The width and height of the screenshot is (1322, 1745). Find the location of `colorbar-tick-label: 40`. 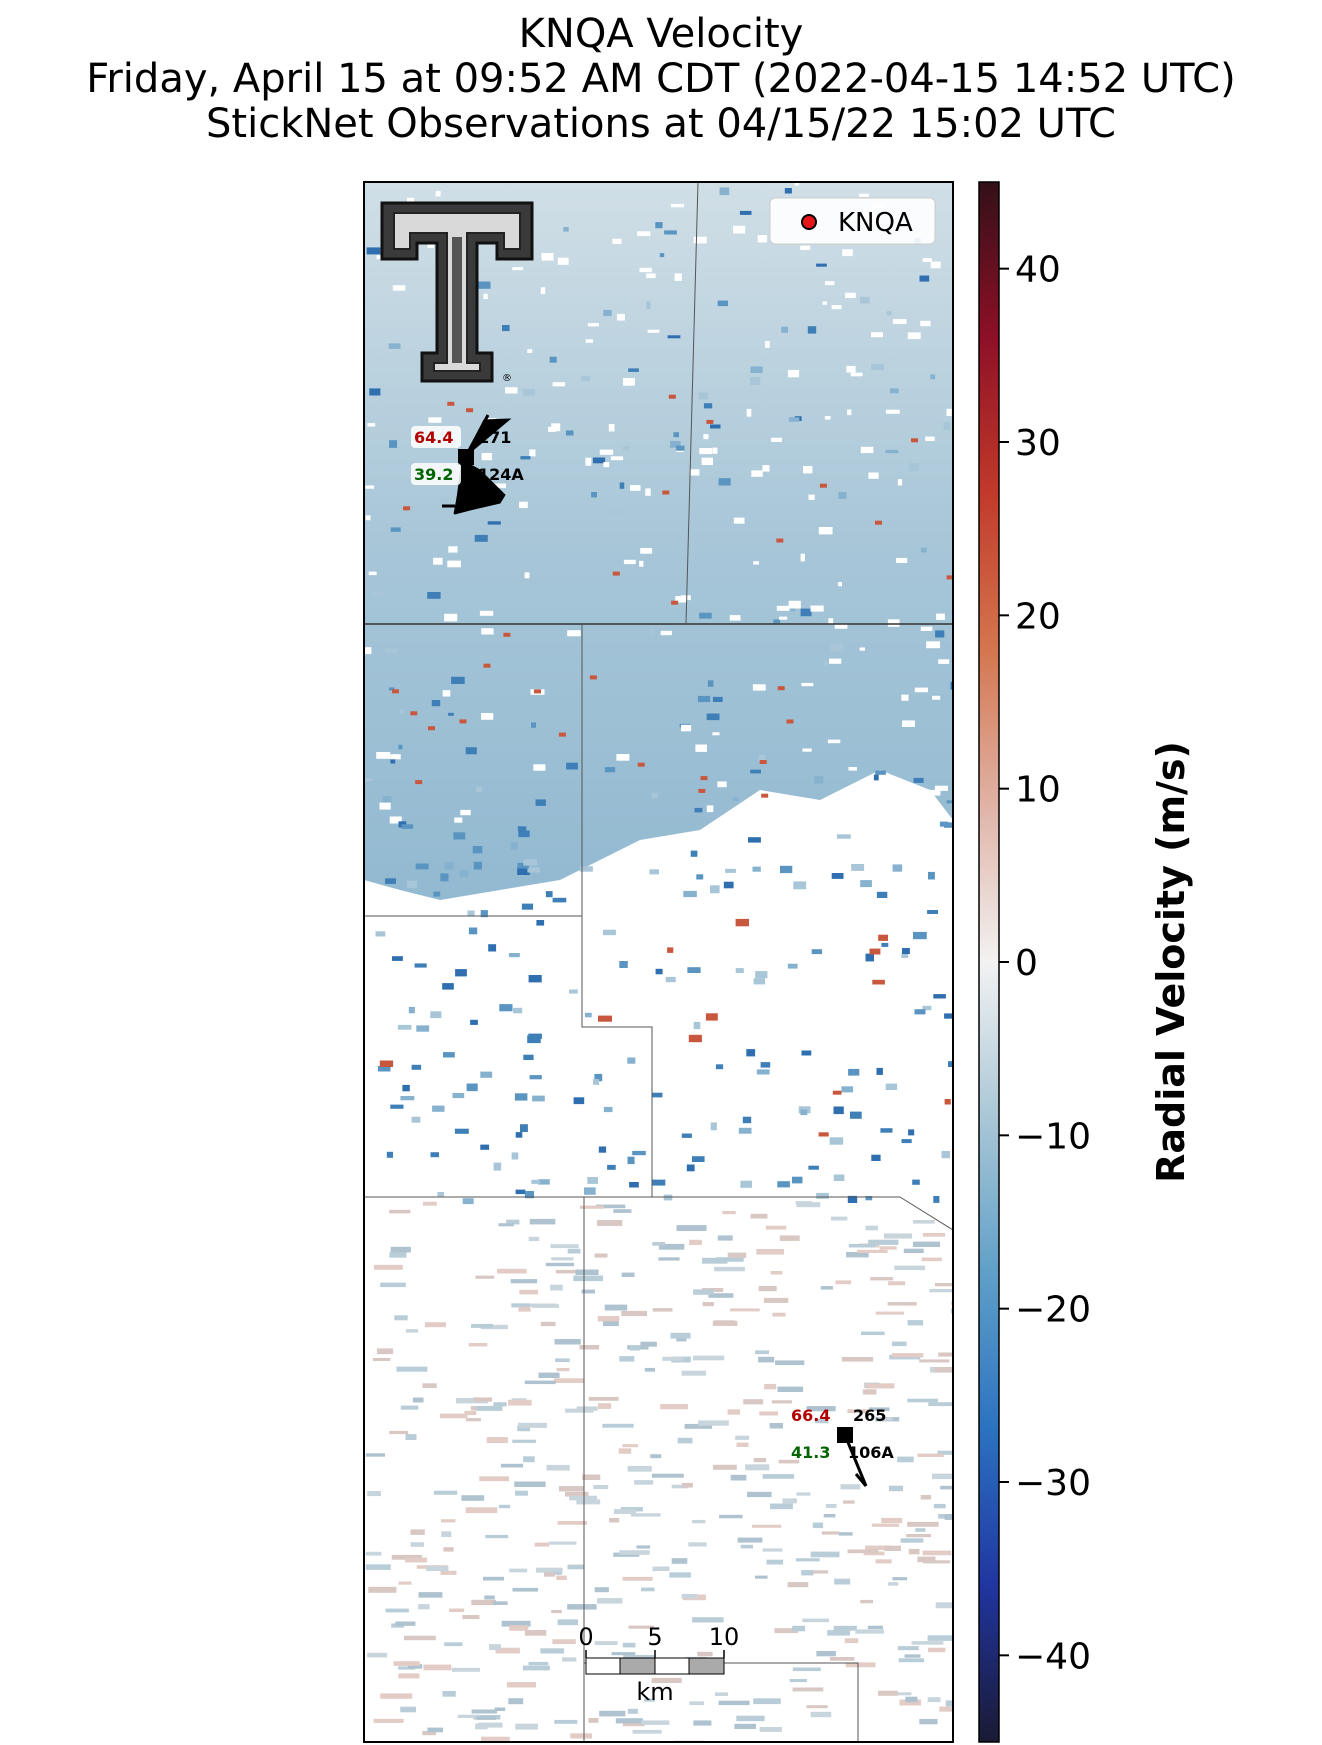

colorbar-tick-label: 40 is located at coordinates (1038, 270).